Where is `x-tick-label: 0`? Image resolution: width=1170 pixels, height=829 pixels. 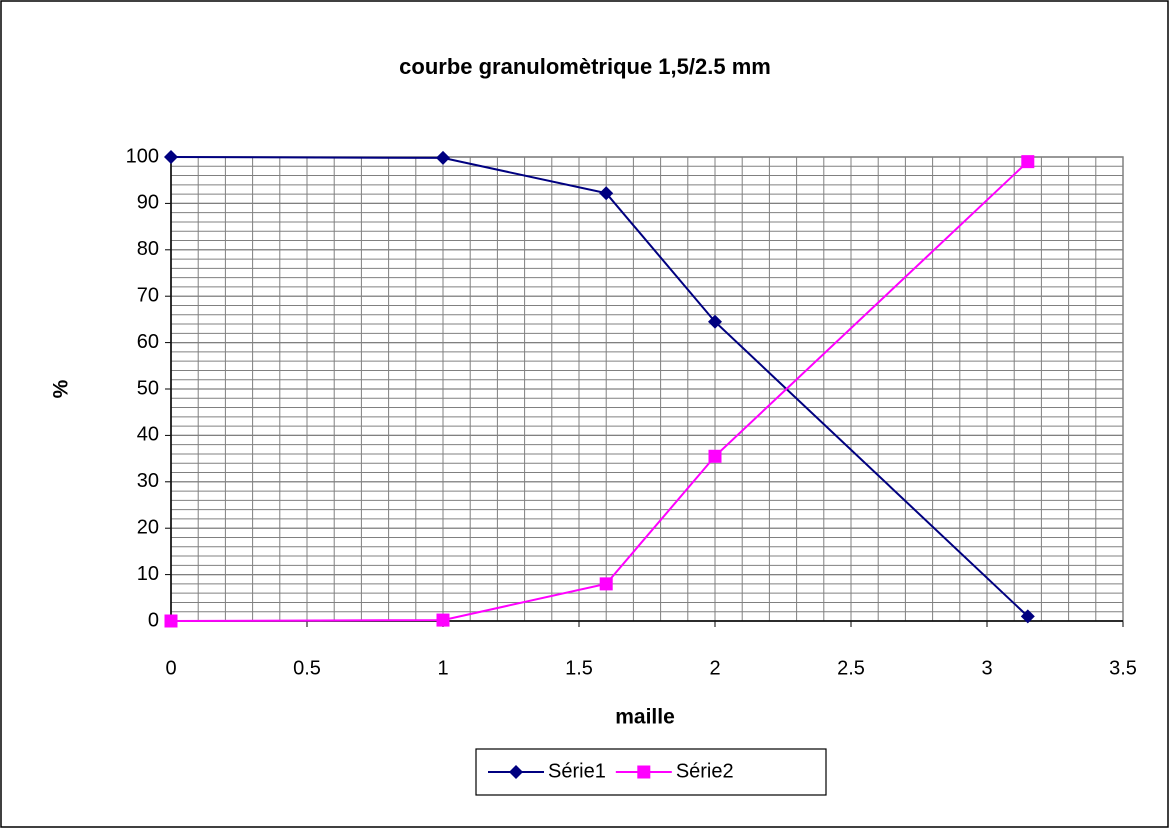 x-tick-label: 0 is located at coordinates (170, 668).